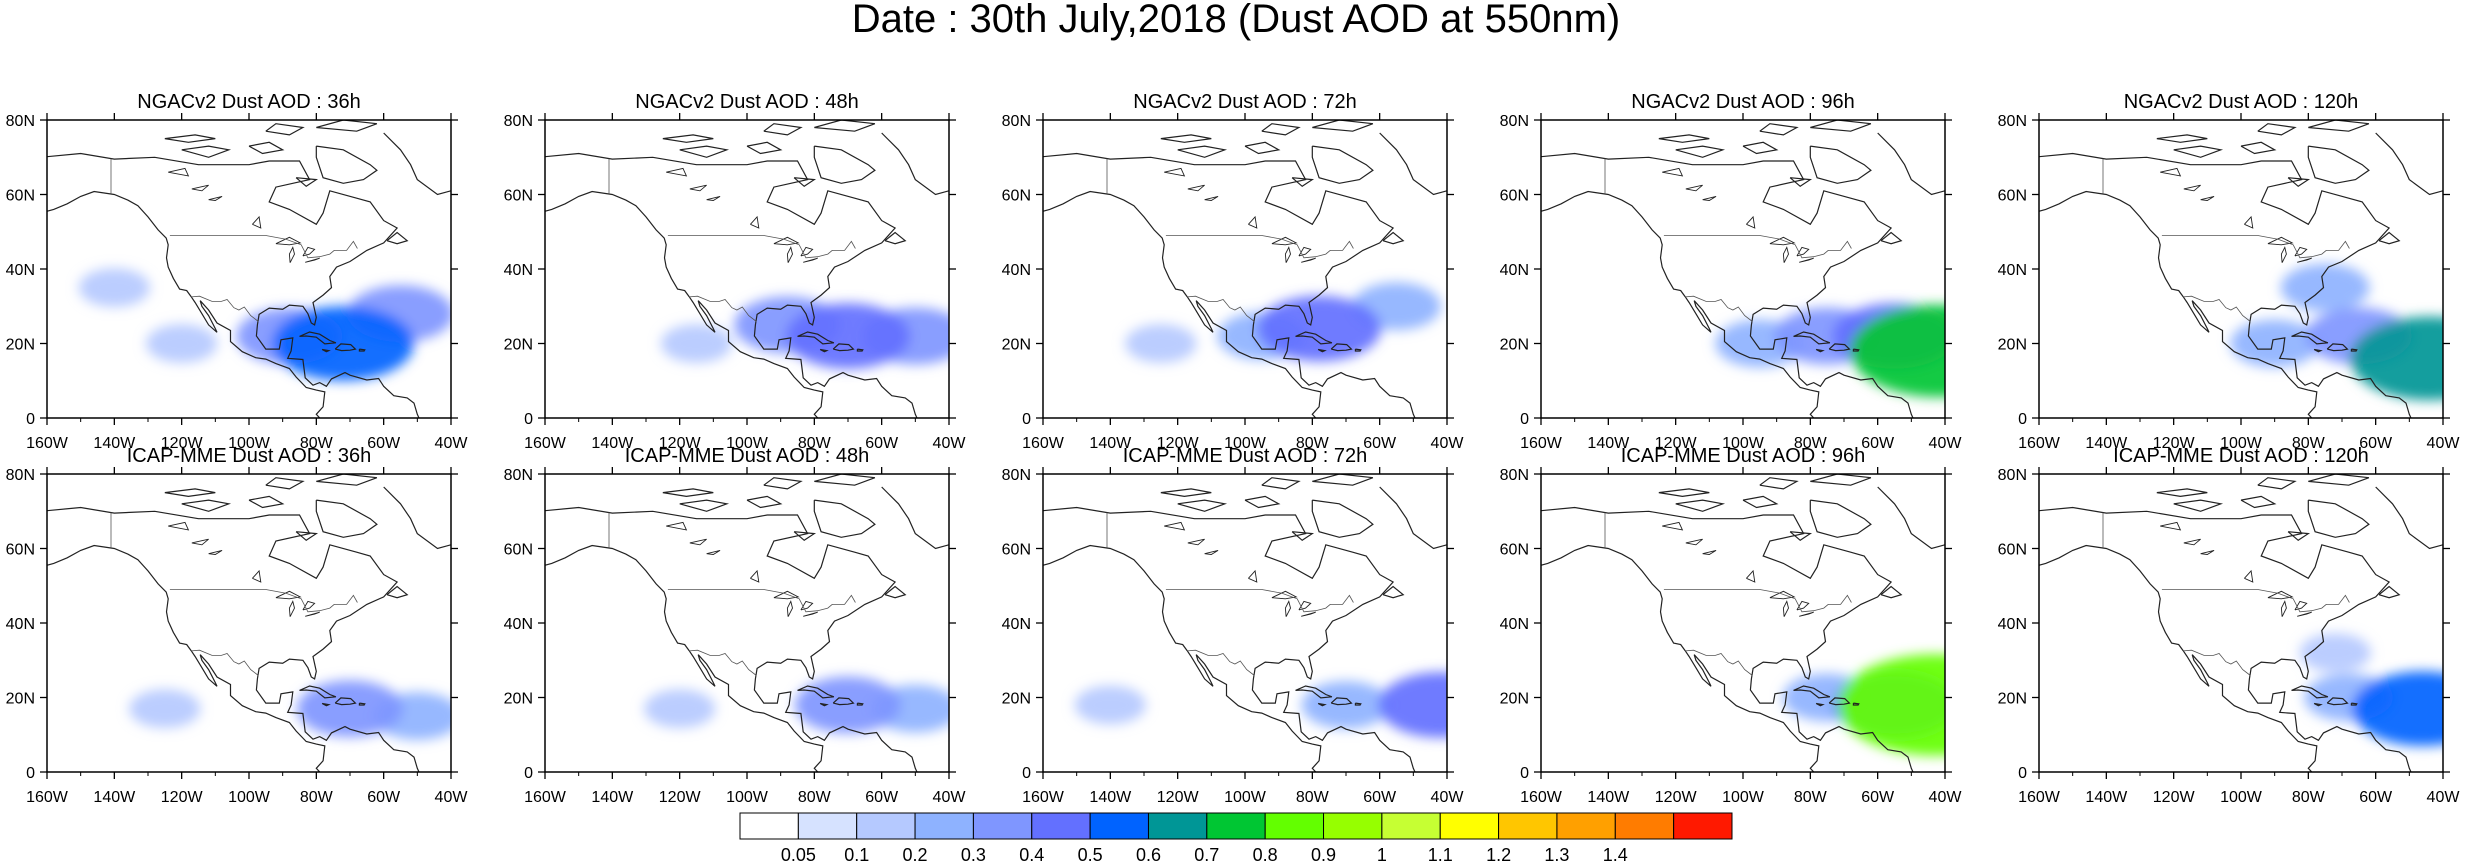  What do you see at coordinates (452, 797) in the screenshot?
I see `lon-tick-label: 40W` at bounding box center [452, 797].